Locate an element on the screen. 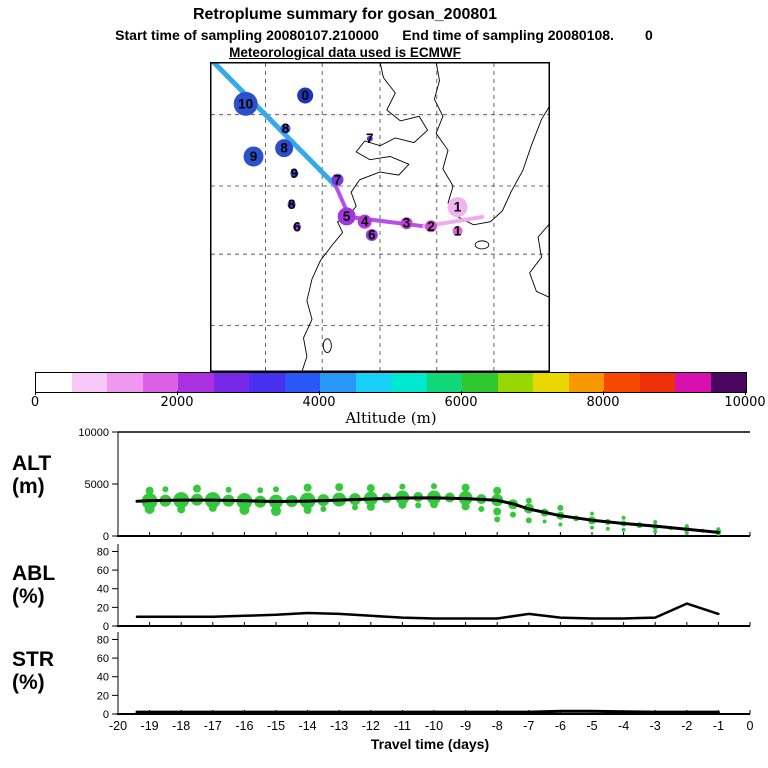 The image size is (768, 768). svg-text: -13 is located at coordinates (339, 726).